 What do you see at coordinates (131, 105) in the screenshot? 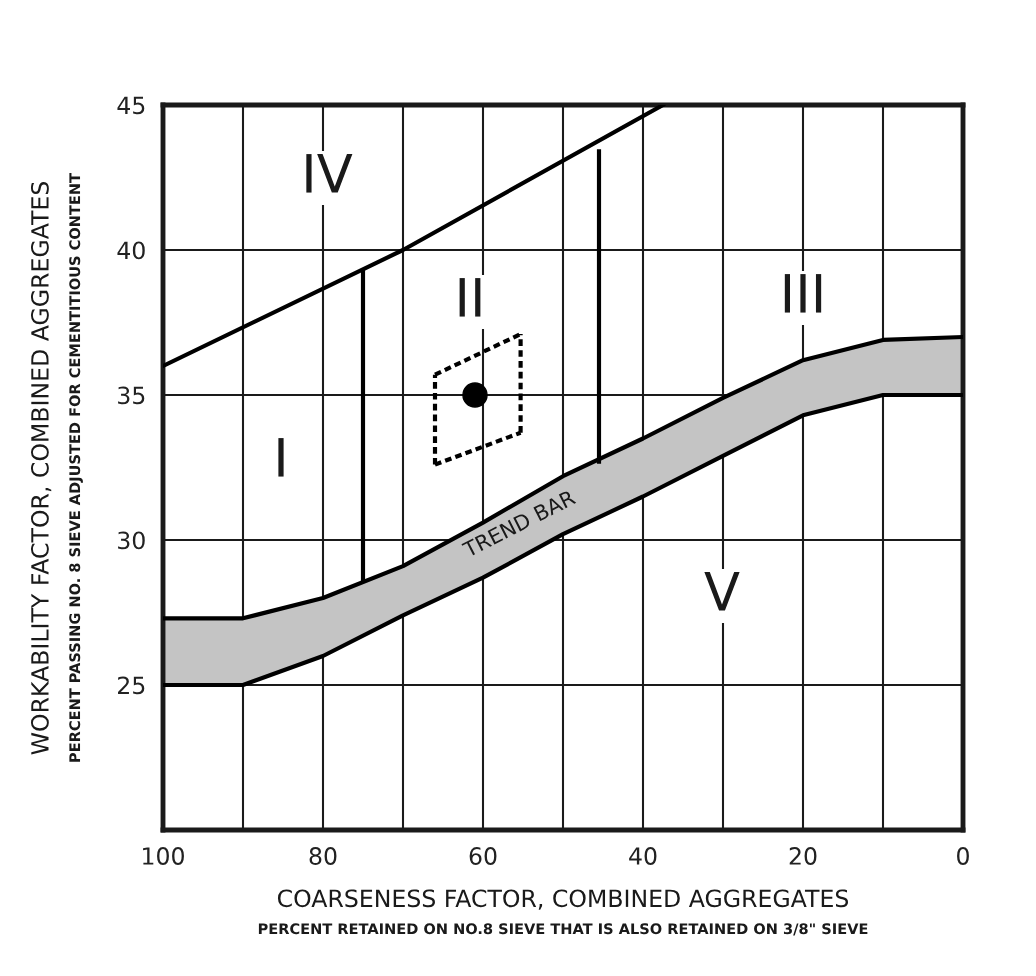
I see `y-tick-label: 45` at bounding box center [131, 105].